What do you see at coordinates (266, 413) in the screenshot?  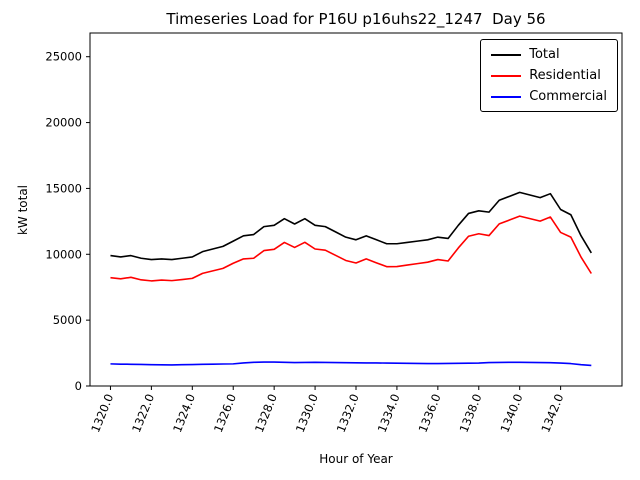 I see `x-tick-label: 1328.0` at bounding box center [266, 413].